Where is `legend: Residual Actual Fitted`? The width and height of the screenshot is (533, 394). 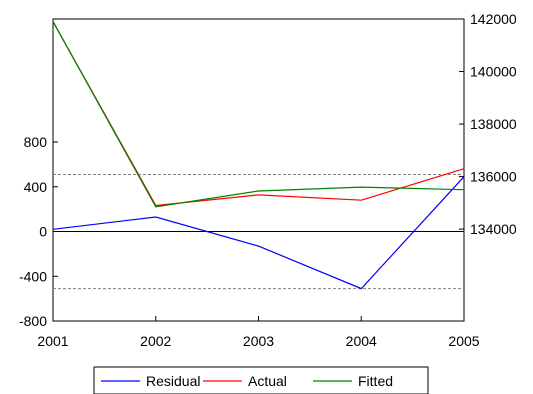 legend: Residual Actual Fitted is located at coordinates (247, 381).